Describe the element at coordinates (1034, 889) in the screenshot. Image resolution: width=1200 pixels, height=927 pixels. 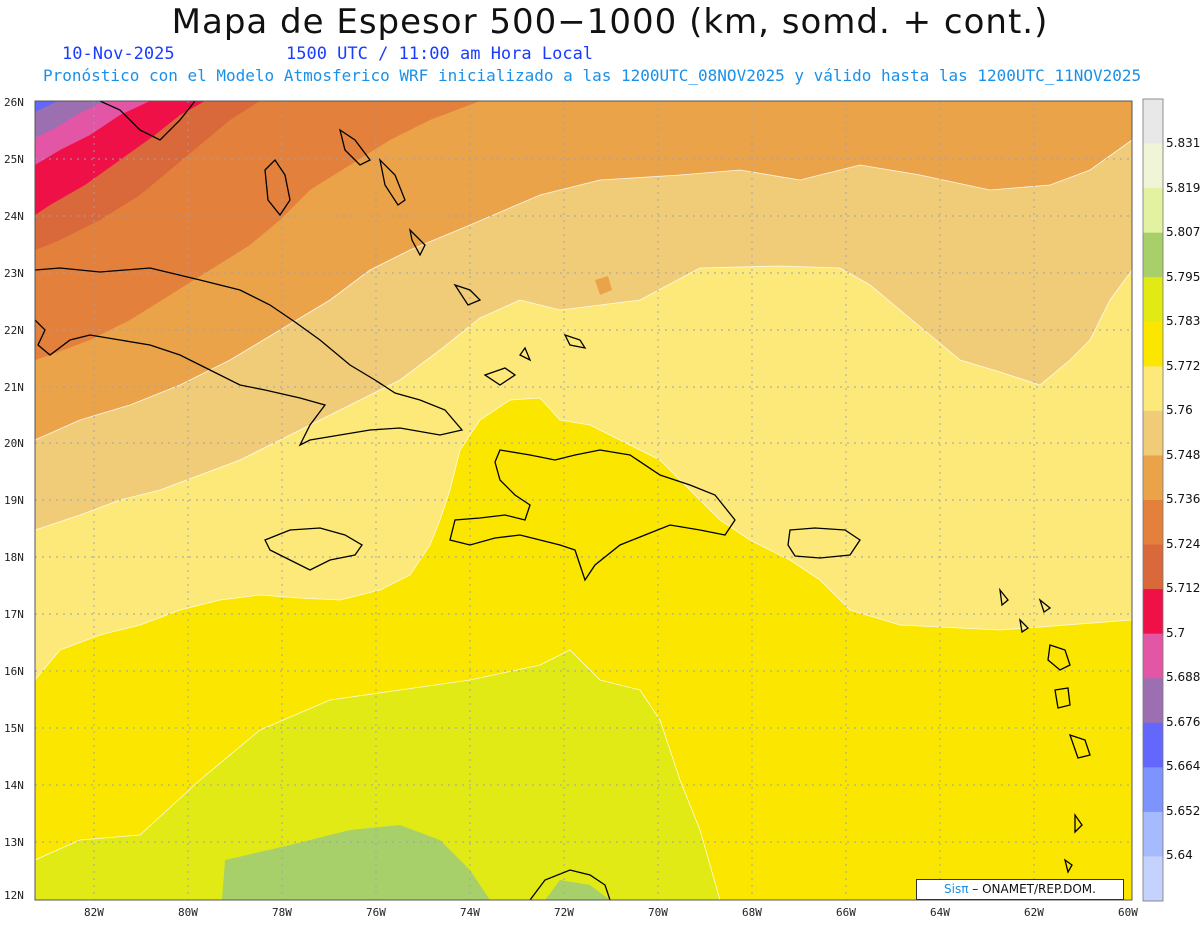
I see `credit-text: – ONAMET/REP.DOM.` at that location.